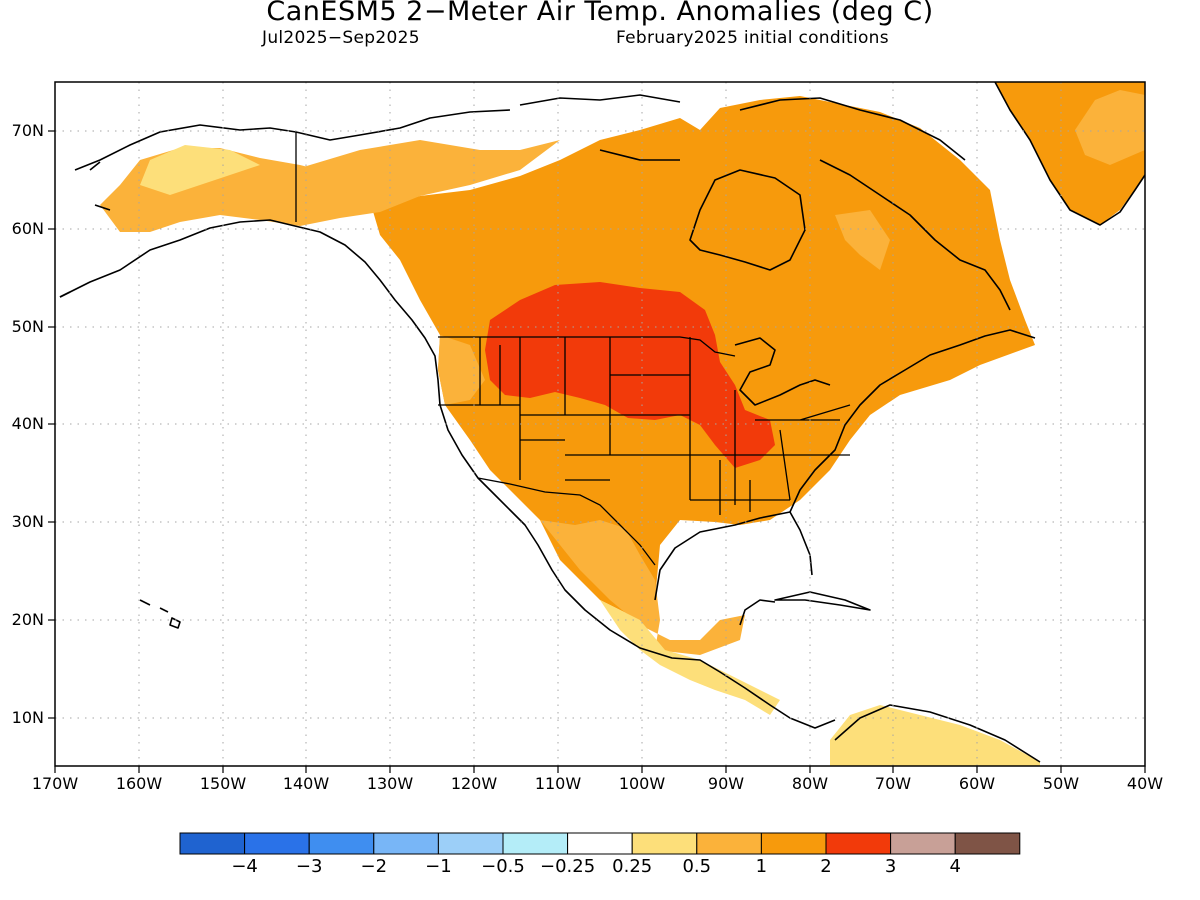 Image resolution: width=1200 pixels, height=900 pixels. What do you see at coordinates (826, 866) in the screenshot?
I see `colorbar-level-label: 2` at bounding box center [826, 866].